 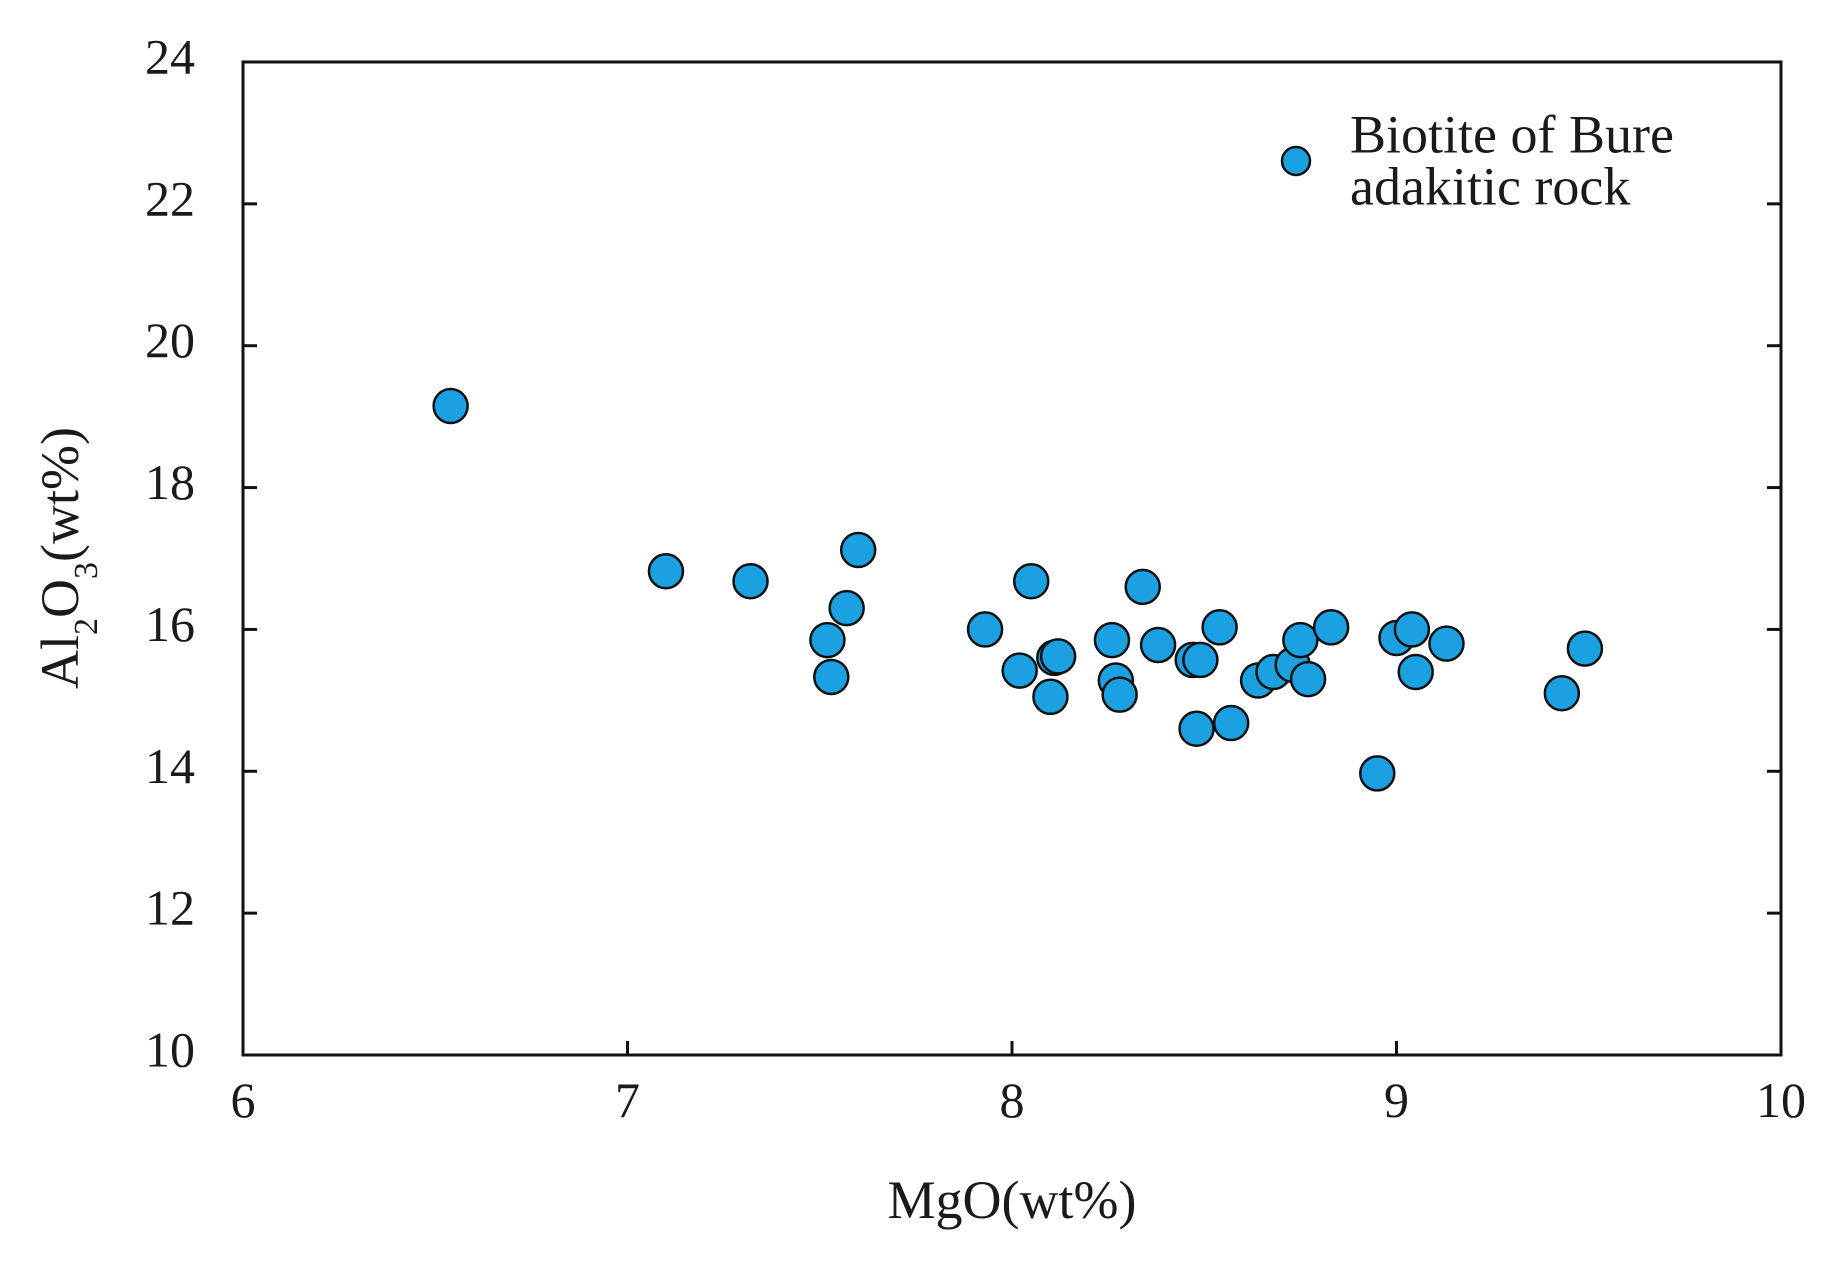 What do you see at coordinates (1490, 186) in the screenshot?
I see `legend-label-line-2: adakitic rock` at bounding box center [1490, 186].